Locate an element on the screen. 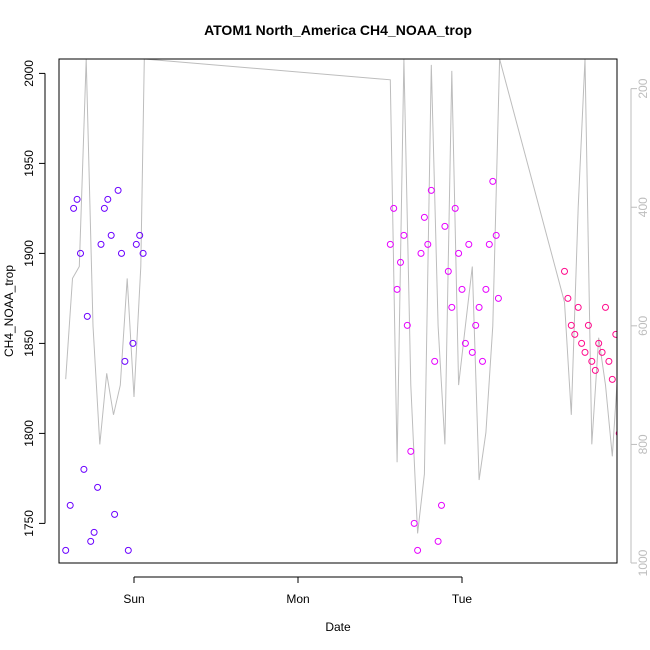 This screenshot has height=650, width=650. y-tick-label: 2000 is located at coordinates (29, 73).